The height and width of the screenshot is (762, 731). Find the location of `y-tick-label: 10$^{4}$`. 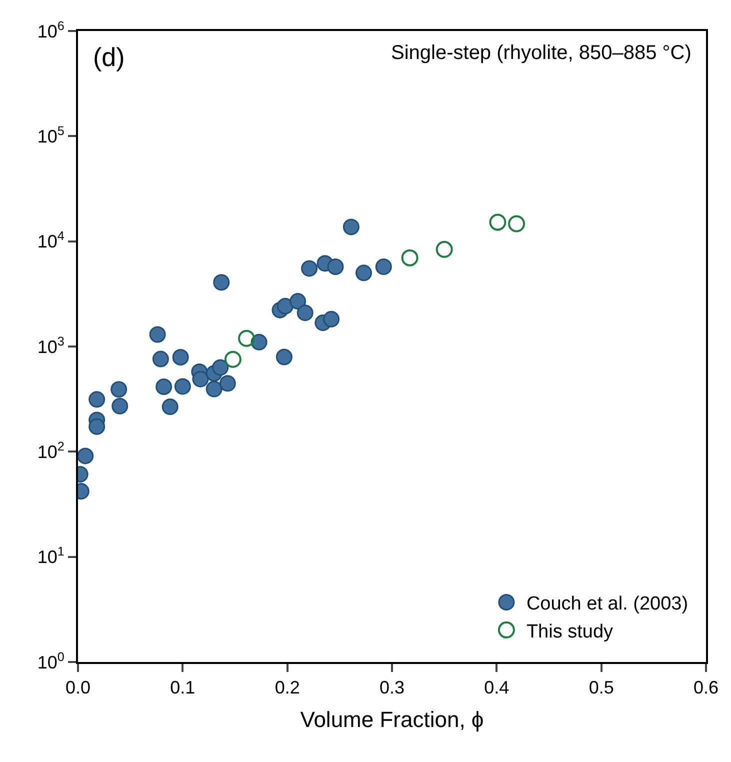

y-tick-label: 10$^{4}$ is located at coordinates (50, 240).